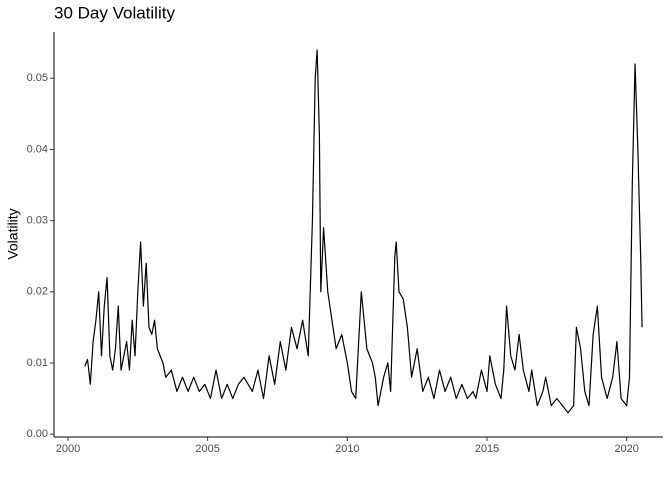  I want to click on x-tick-label: 2000, so click(68, 449).